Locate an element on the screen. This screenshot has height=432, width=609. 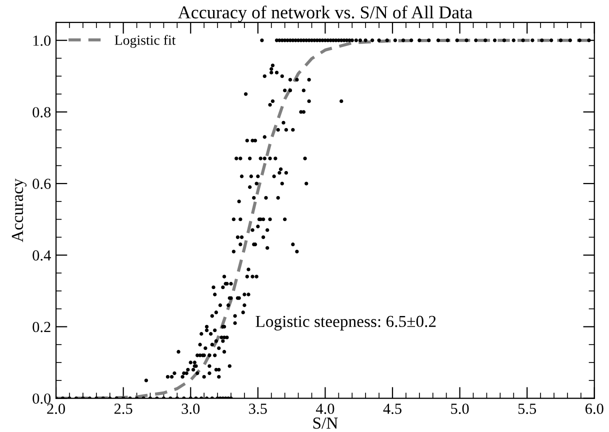
x-tick-label: 5.5 is located at coordinates (527, 409).